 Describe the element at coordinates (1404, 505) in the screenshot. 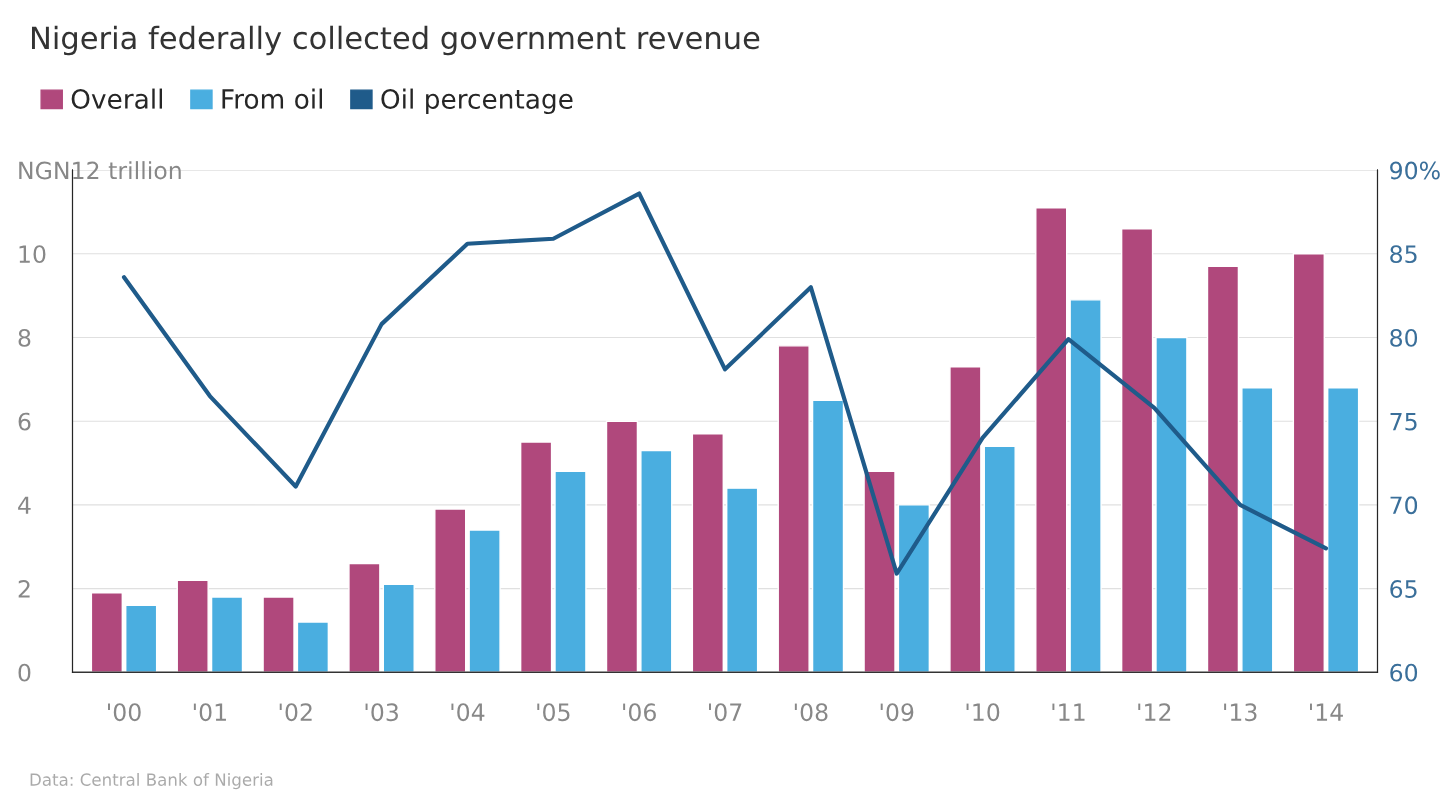

I see `y2-tick-label: 70` at that location.